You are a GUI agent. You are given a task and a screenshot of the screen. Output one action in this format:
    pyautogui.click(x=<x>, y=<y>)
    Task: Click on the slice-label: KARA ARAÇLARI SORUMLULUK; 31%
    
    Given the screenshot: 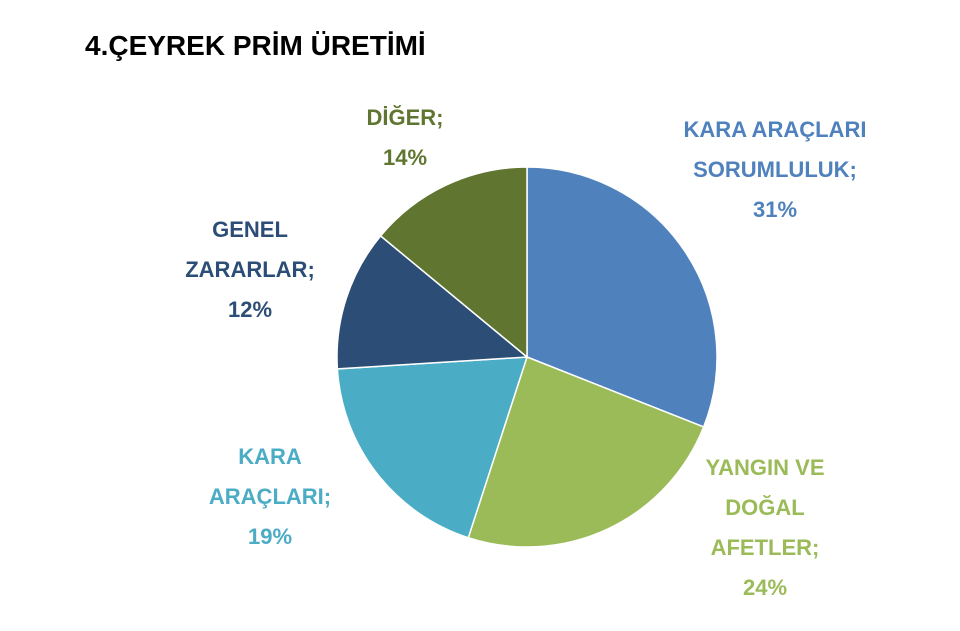 What is the action you would take?
    pyautogui.click(x=775, y=170)
    